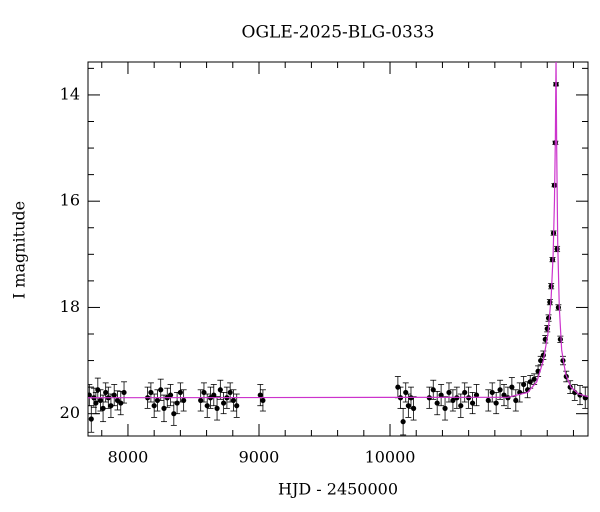 The width and height of the screenshot is (600, 512). What do you see at coordinates (70, 306) in the screenshot?
I see `y-tick-label: 18` at bounding box center [70, 306].